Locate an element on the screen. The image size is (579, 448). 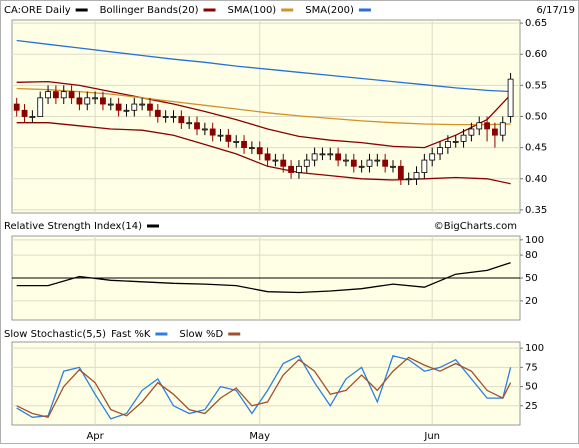
x-tick-label: Apr is located at coordinates (95, 436).